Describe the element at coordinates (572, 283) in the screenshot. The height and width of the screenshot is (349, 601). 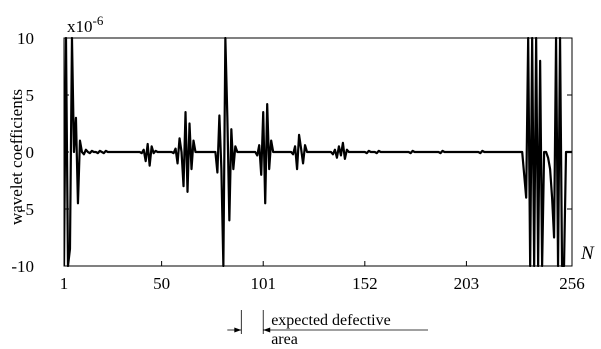
I see `x-tick-label: 256` at that location.